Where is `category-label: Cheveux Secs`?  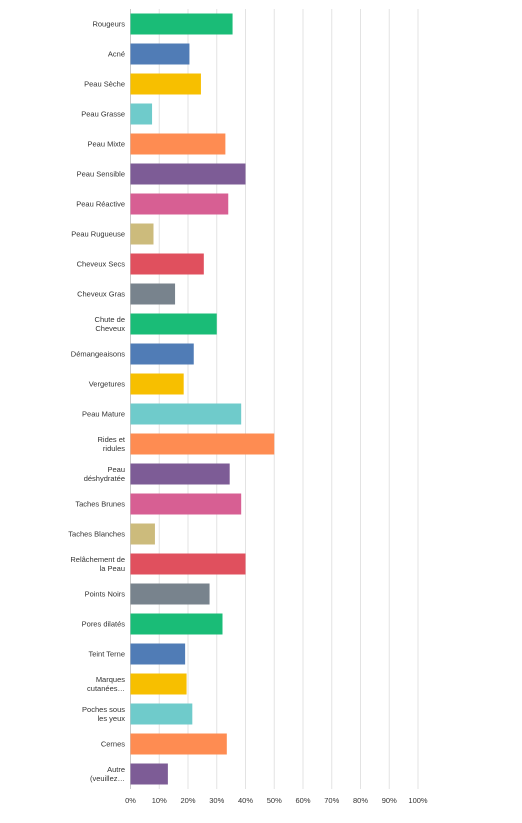 category-label: Cheveux Secs is located at coordinates (101, 264).